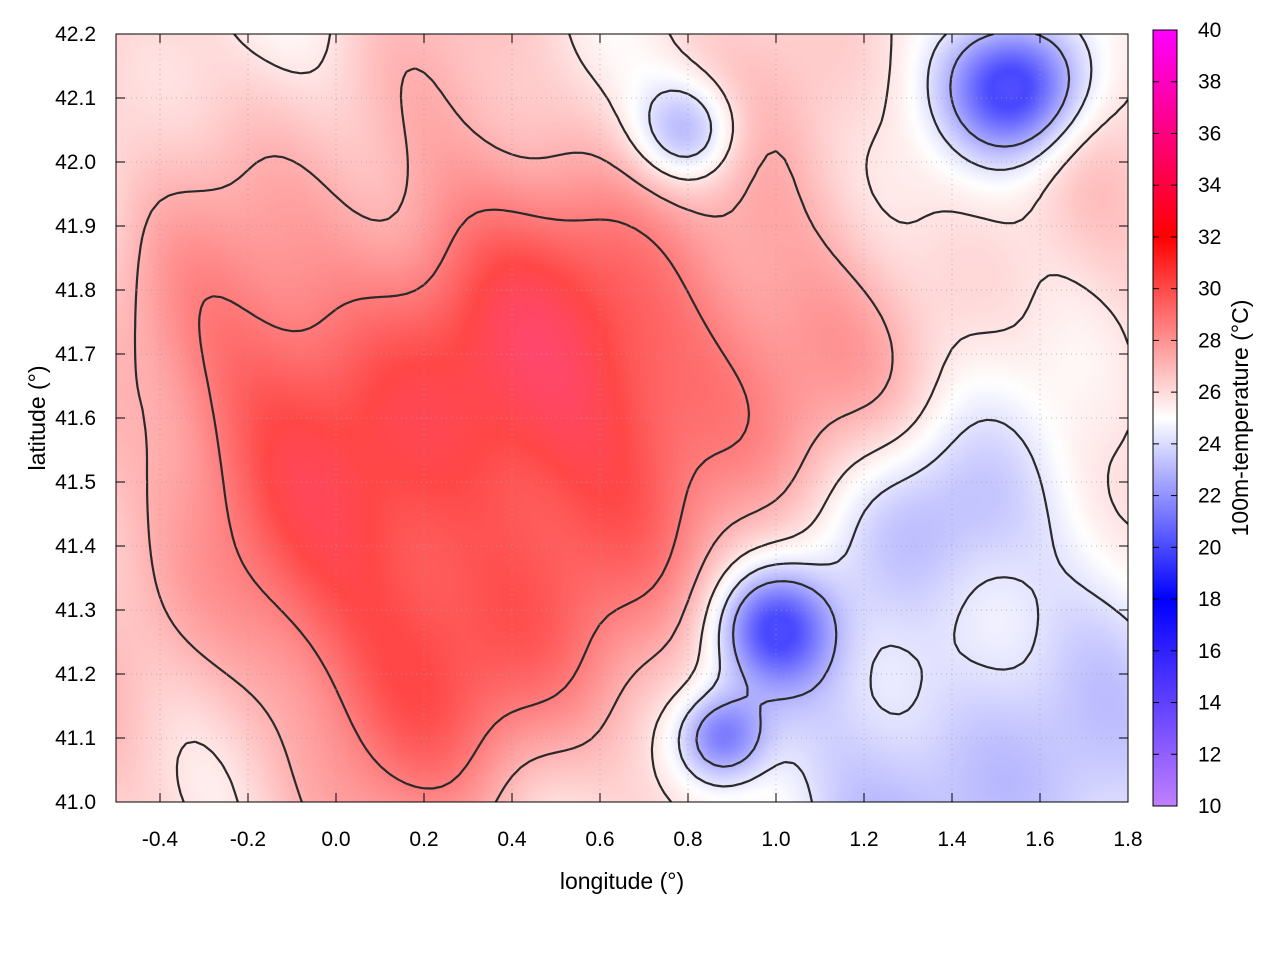 The width and height of the screenshot is (1280, 960). Describe the element at coordinates (1209, 599) in the screenshot. I see `colorbar-tick-label: 18` at that location.